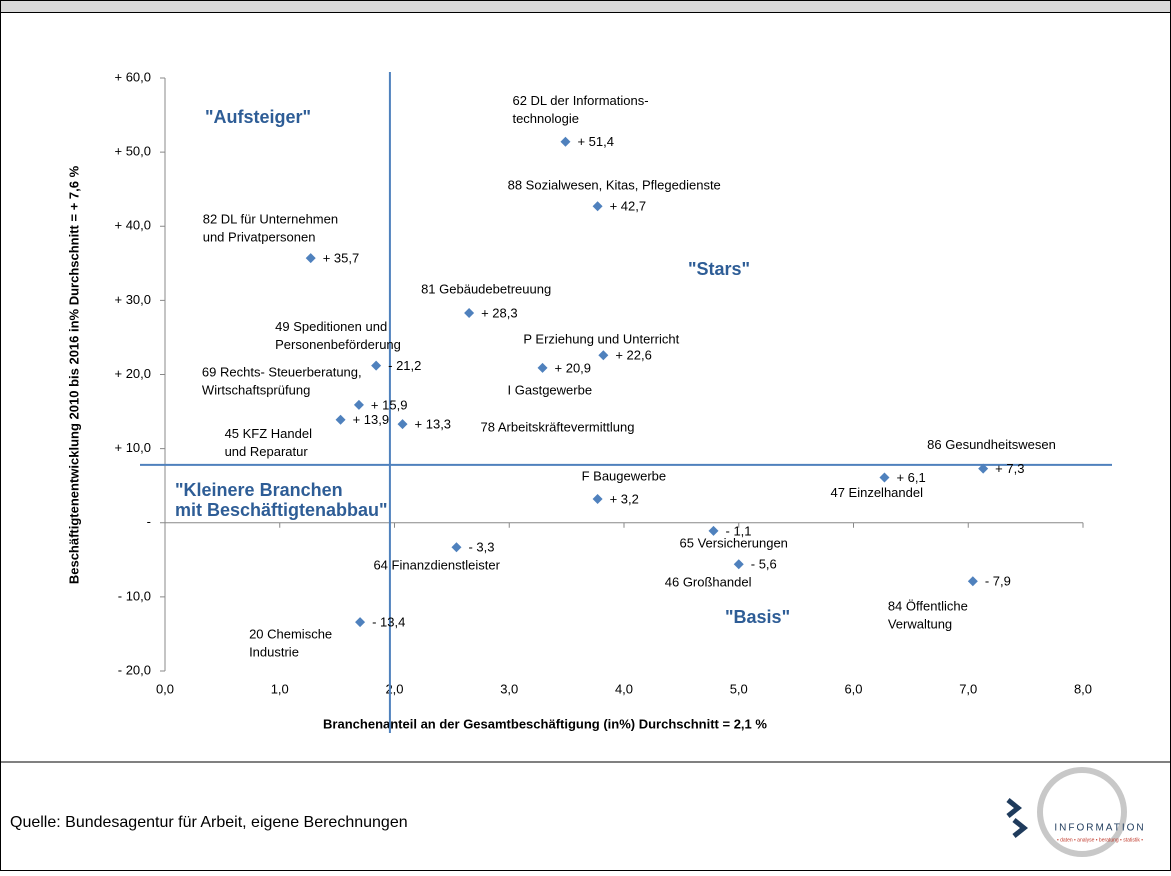 The height and width of the screenshot is (876, 1171). Describe the element at coordinates (149, 521) in the screenshot. I see `y-tick-label: -` at that location.